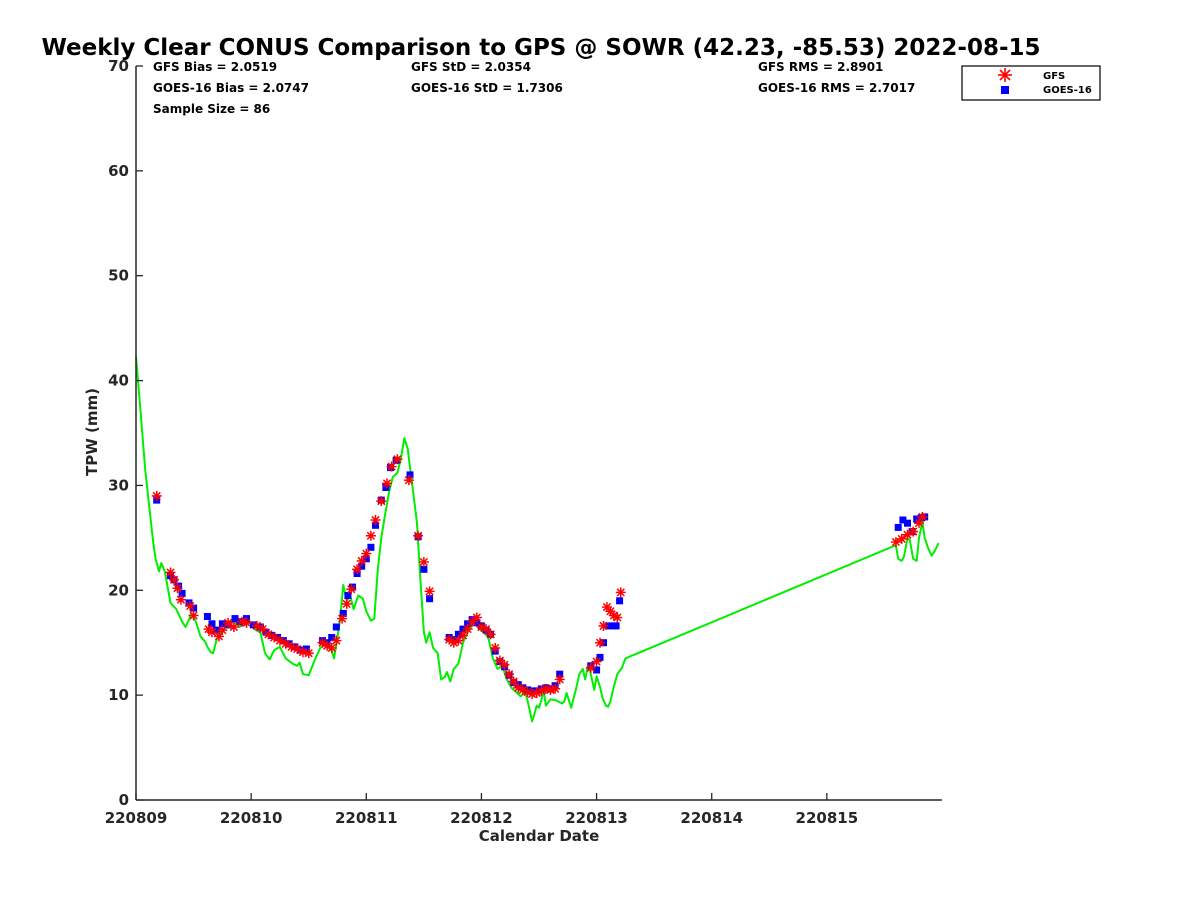 This screenshot has height=900, width=1200. What do you see at coordinates (118, 695) in the screenshot?
I see `y-tick-label: 10` at bounding box center [118, 695].